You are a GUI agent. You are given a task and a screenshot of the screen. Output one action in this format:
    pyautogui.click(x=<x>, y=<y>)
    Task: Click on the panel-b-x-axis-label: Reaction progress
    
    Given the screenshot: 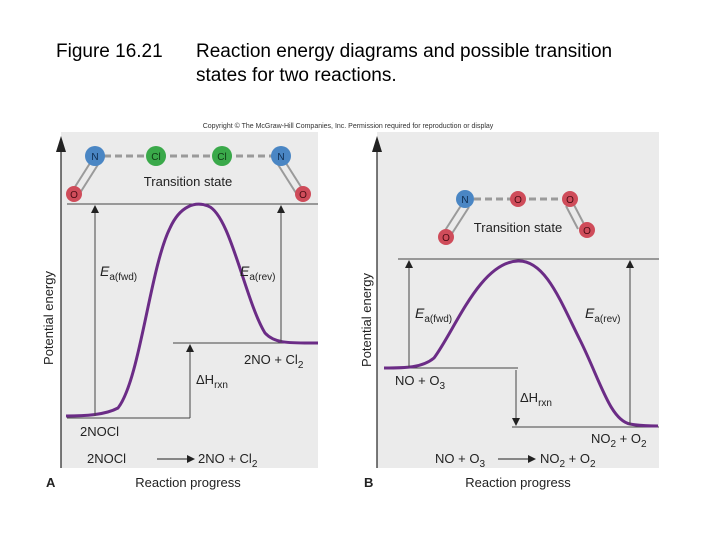 What is the action you would take?
    pyautogui.click(x=518, y=482)
    